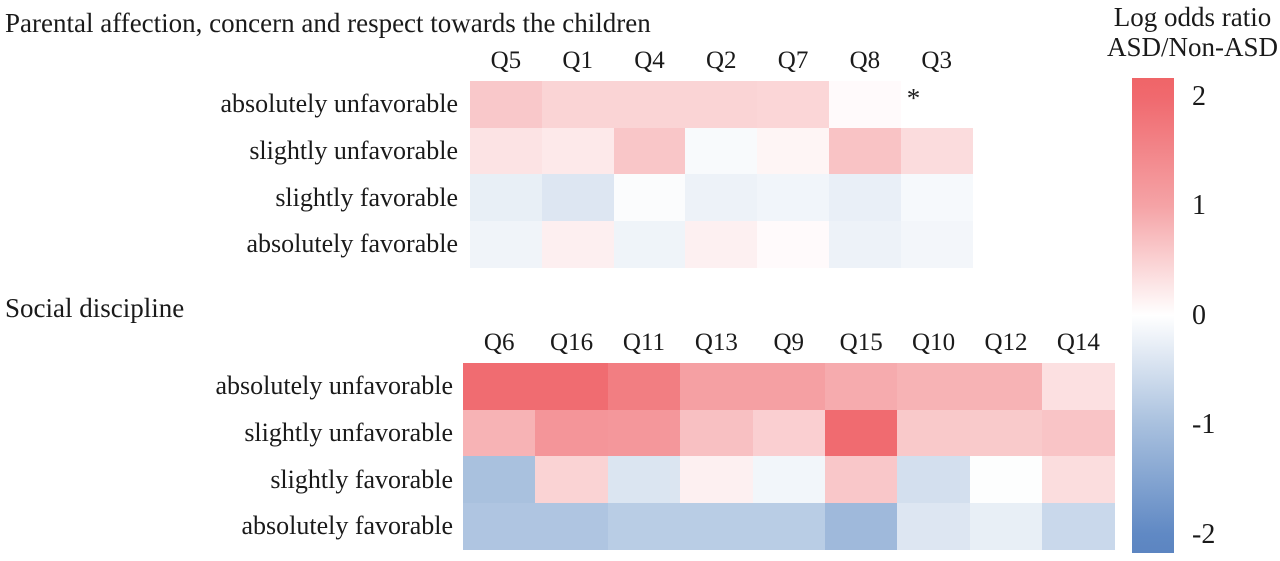 This screenshot has height=561, width=1280. What do you see at coordinates (913, 98) in the screenshot?
I see `significance-asterisk: *` at bounding box center [913, 98].